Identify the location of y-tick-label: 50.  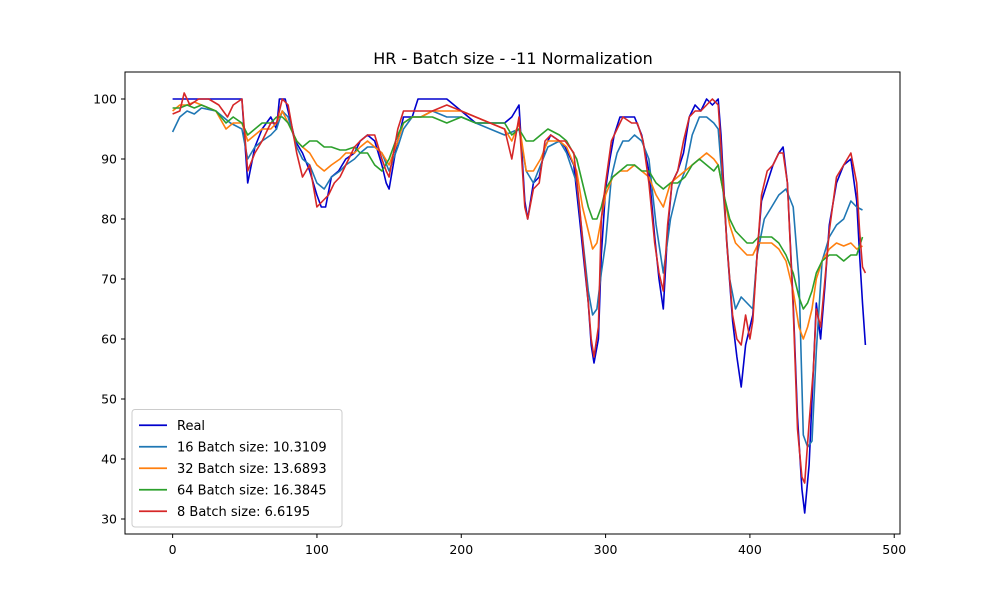
(109, 399).